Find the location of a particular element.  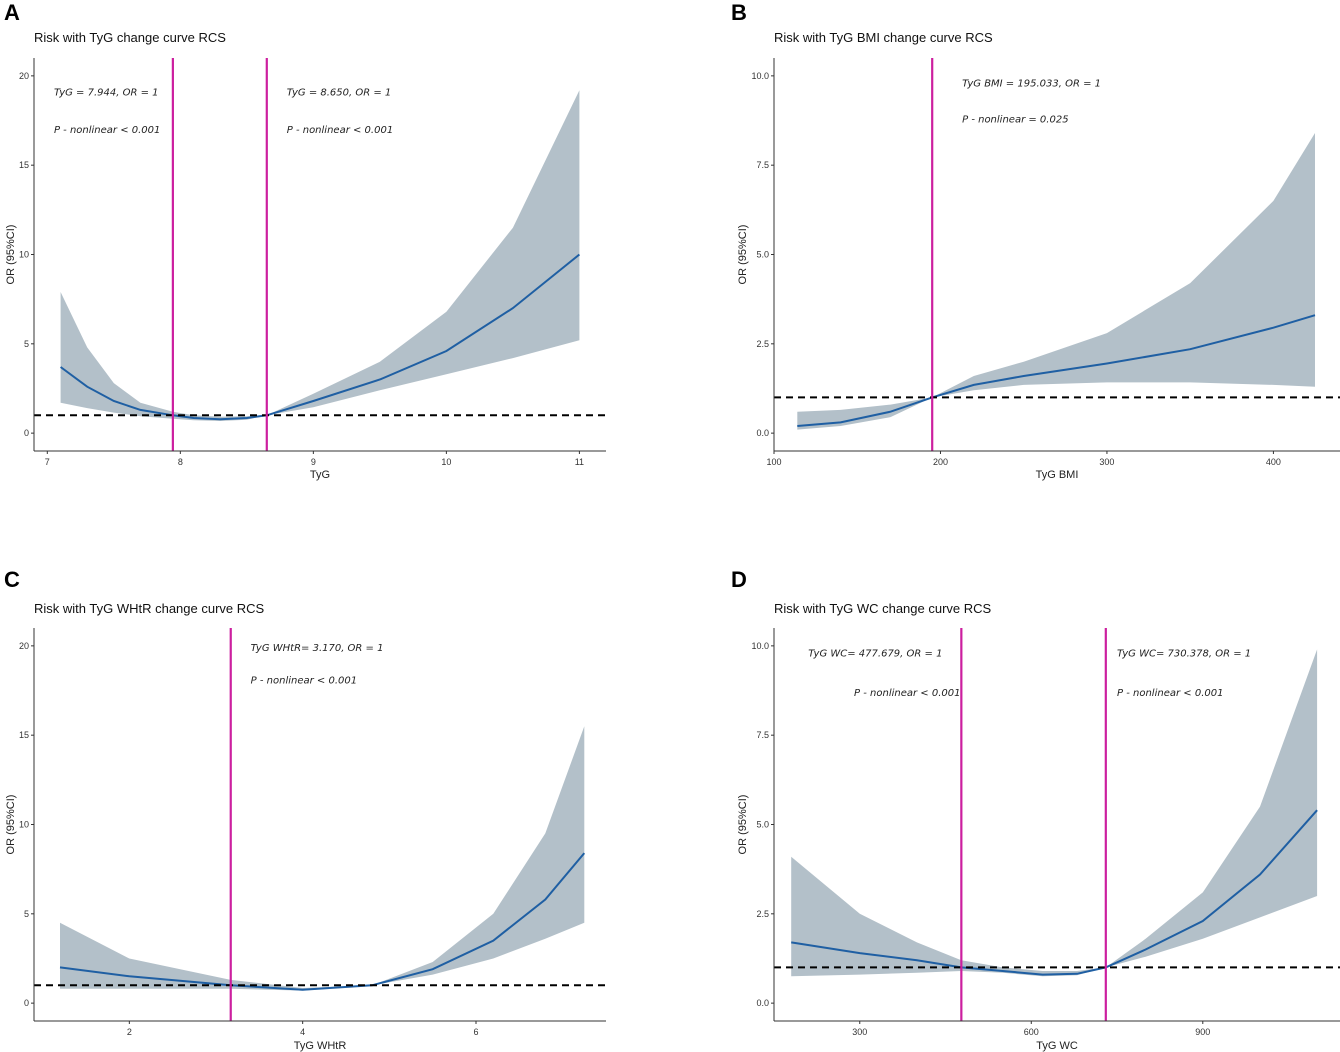

panel-a-ci-band is located at coordinates (320, 255).